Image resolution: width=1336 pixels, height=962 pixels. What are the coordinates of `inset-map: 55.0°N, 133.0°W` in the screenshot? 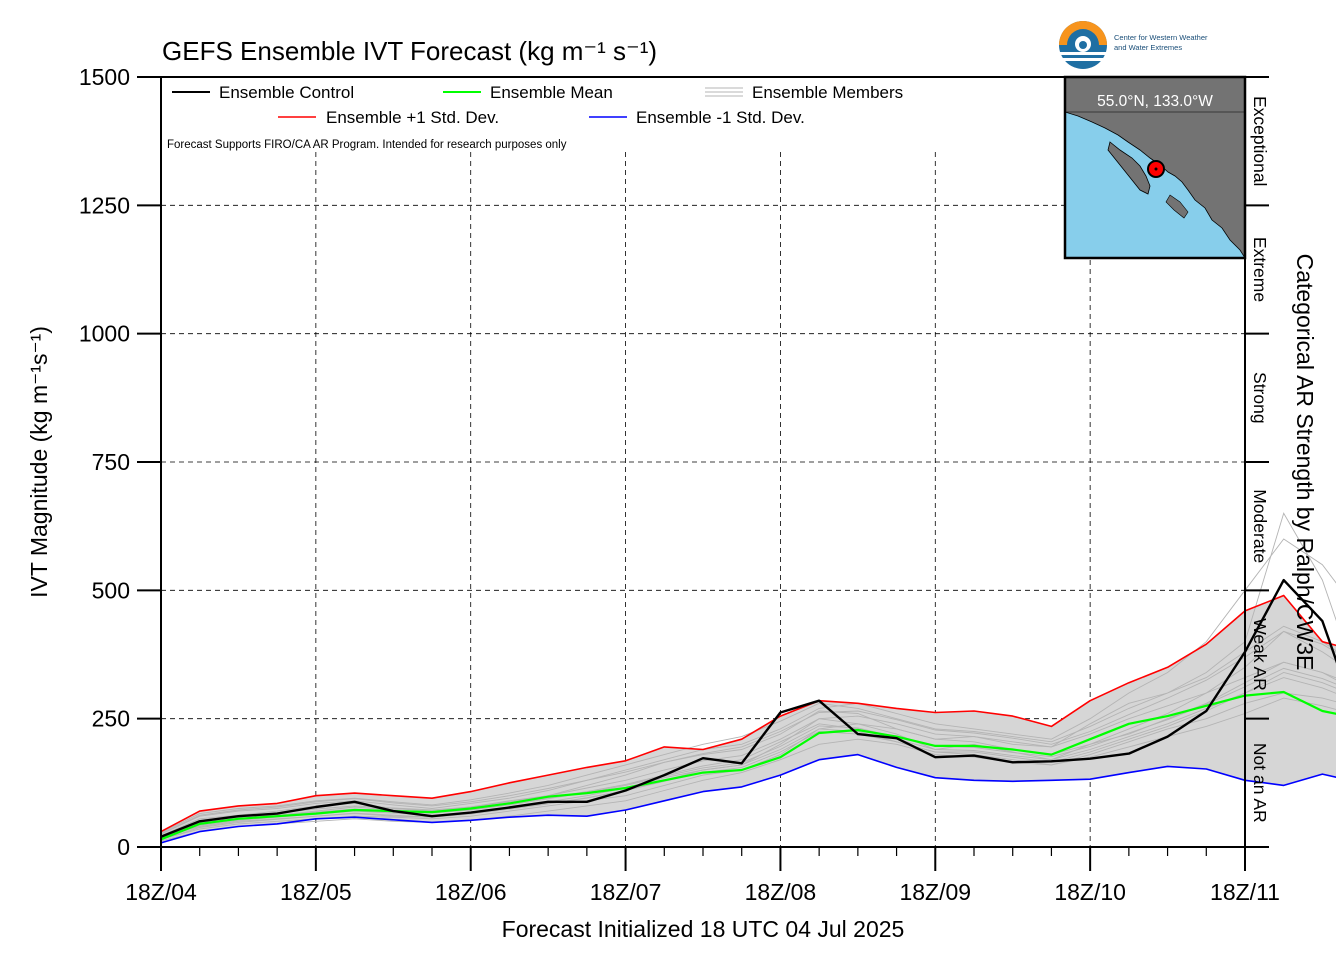 It's located at (1155, 167).